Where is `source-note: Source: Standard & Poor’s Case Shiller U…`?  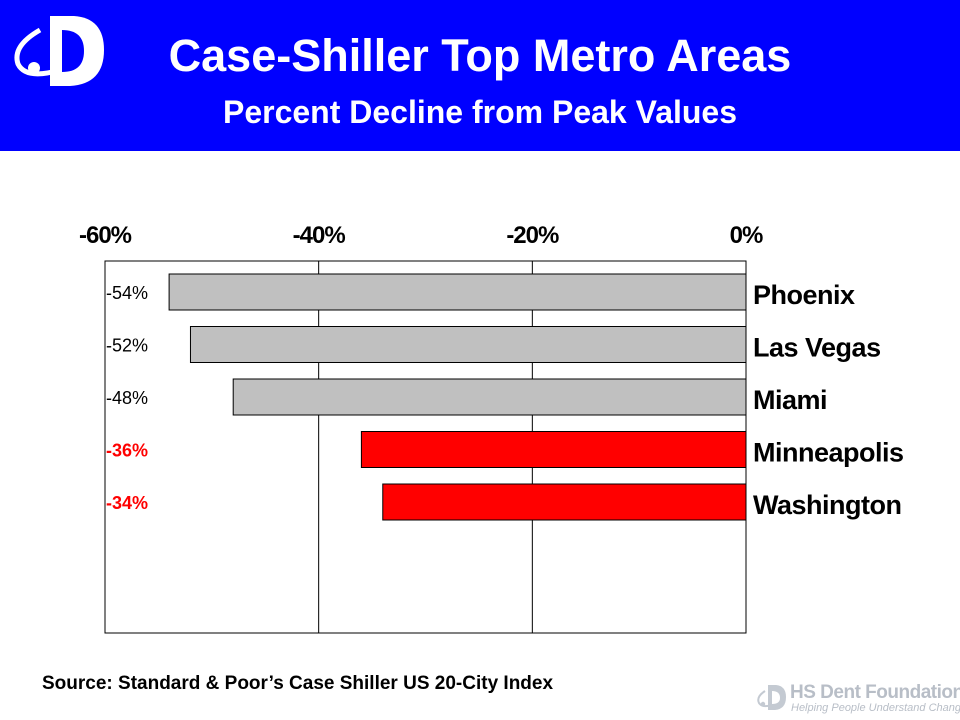
source-note: Source: Standard & Poor’s Case Shiller U… is located at coordinates (298, 683).